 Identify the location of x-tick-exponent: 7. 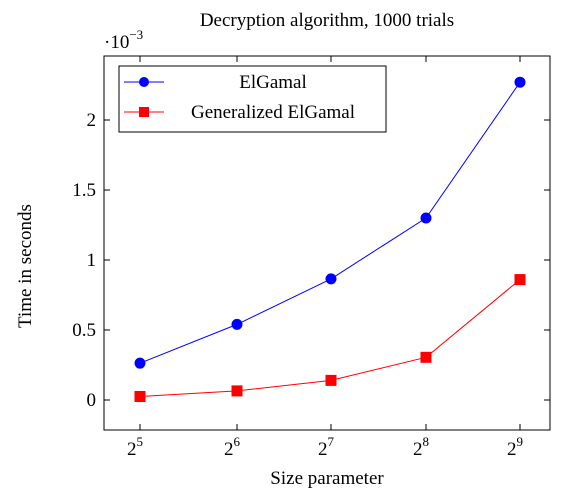
(331, 441).